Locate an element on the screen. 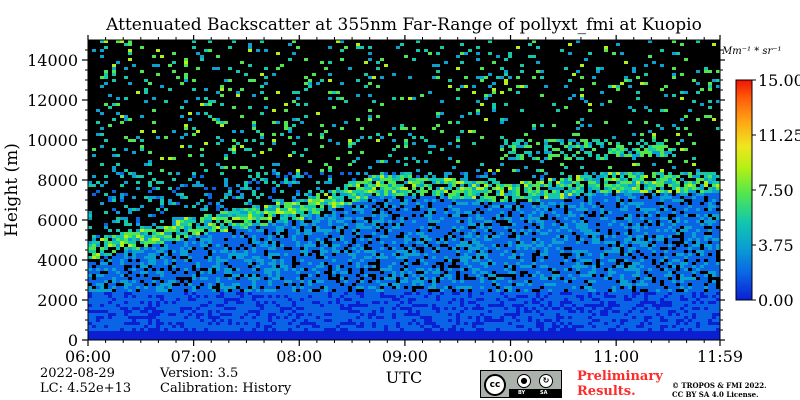 The width and height of the screenshot is (800, 400). cc-by-sa-badge: cc ● ↻ BY SA is located at coordinates (521, 384).